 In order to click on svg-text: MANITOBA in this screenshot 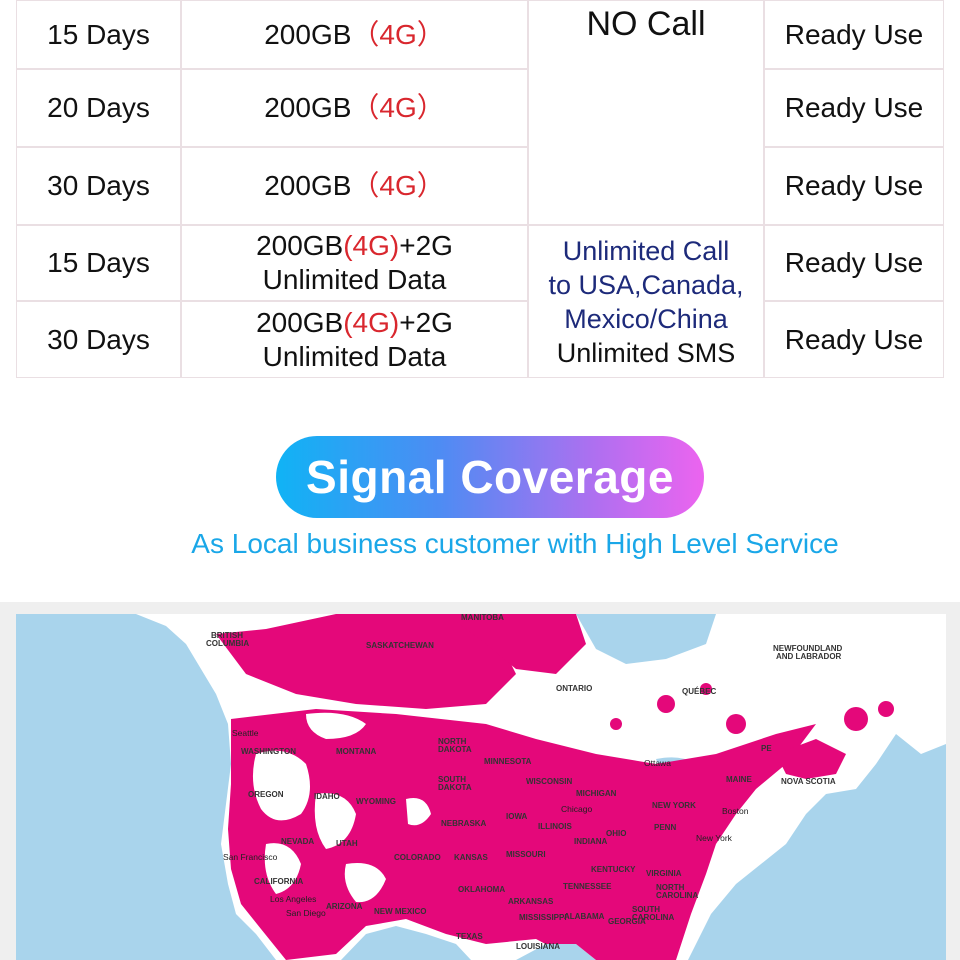, I will do `click(482, 618)`.